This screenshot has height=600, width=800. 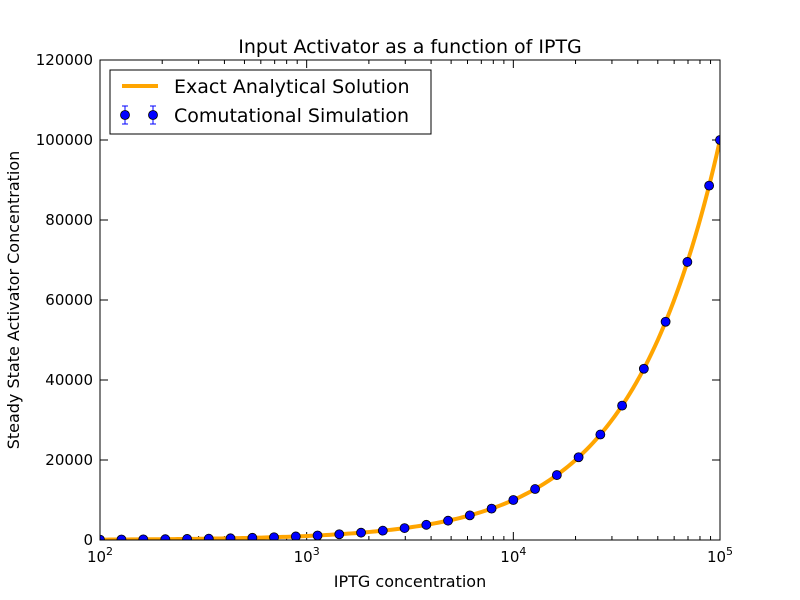 What do you see at coordinates (13, 300) in the screenshot?
I see `y-axis-label: Steady State Activator Concentration` at bounding box center [13, 300].